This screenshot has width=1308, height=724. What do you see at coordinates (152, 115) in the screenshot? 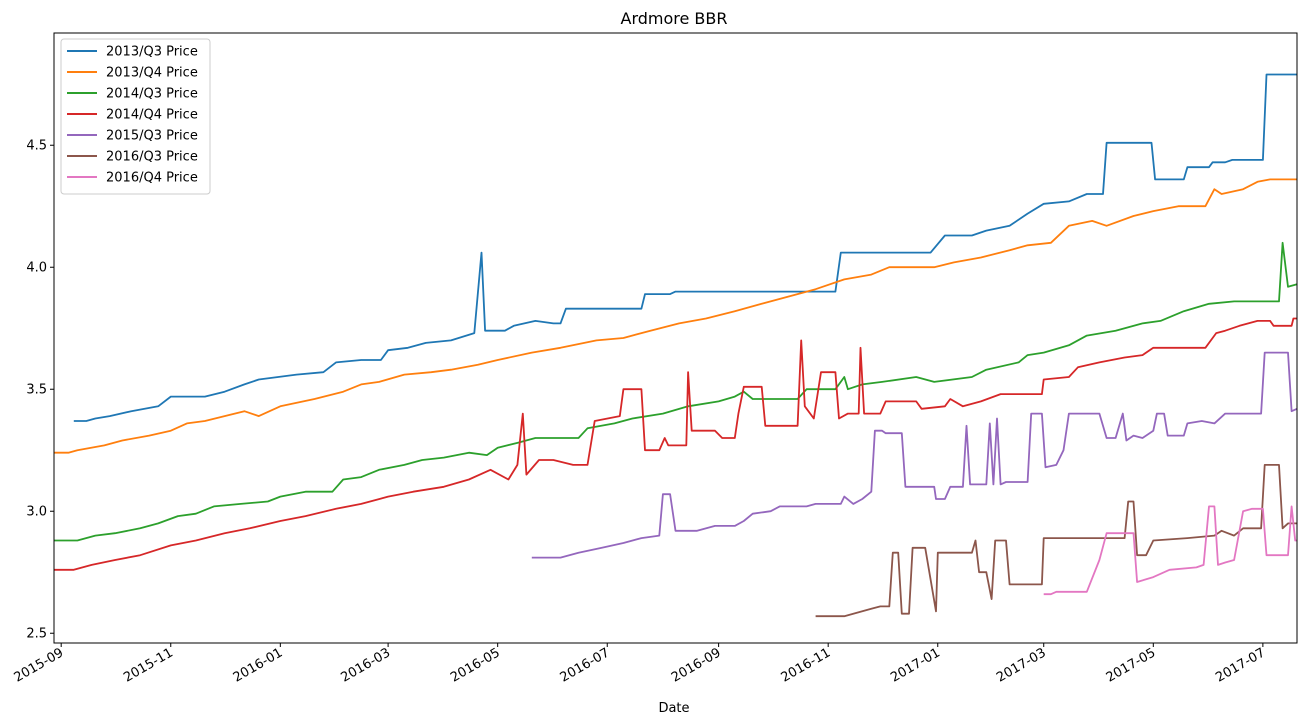
I see `legend-label-3: 2014/Q4 Price` at bounding box center [152, 115].